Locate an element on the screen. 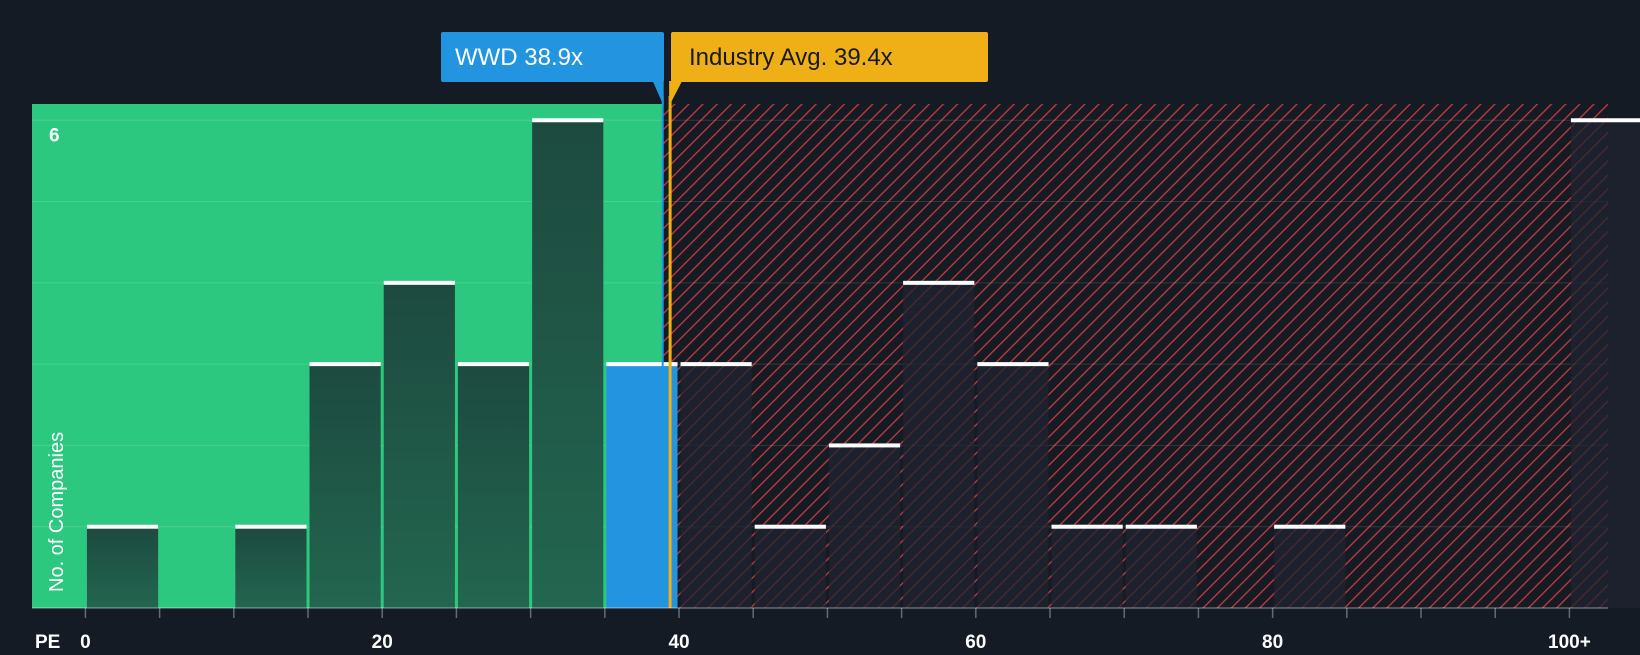 The width and height of the screenshot is (1640, 655). x-tick-label: 0 is located at coordinates (85, 641).